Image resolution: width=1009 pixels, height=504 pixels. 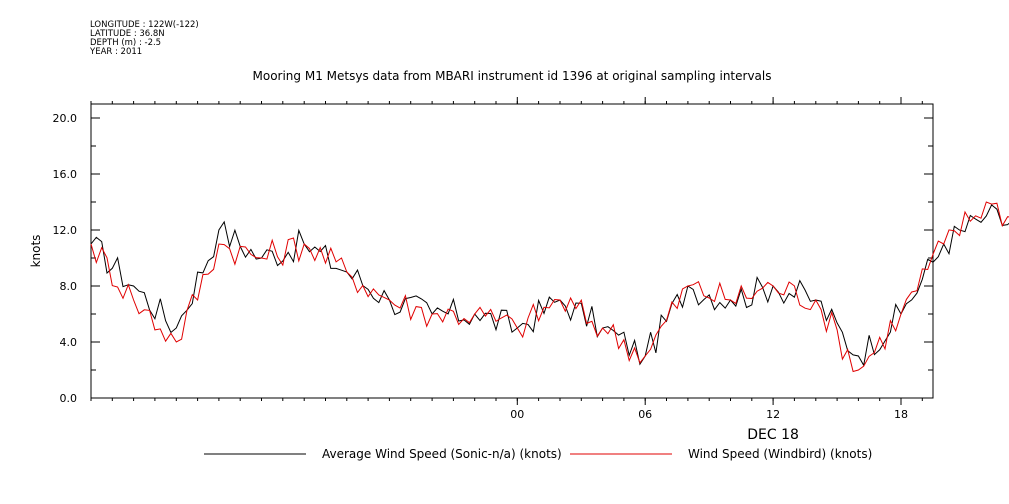 What do you see at coordinates (116, 52) in the screenshot?
I see `year-text: YEAR : 2011` at bounding box center [116, 52].